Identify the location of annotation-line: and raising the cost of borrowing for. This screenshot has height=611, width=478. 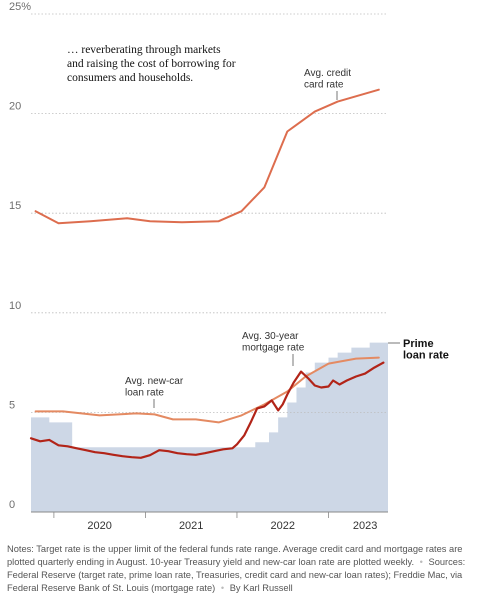
(151, 64).